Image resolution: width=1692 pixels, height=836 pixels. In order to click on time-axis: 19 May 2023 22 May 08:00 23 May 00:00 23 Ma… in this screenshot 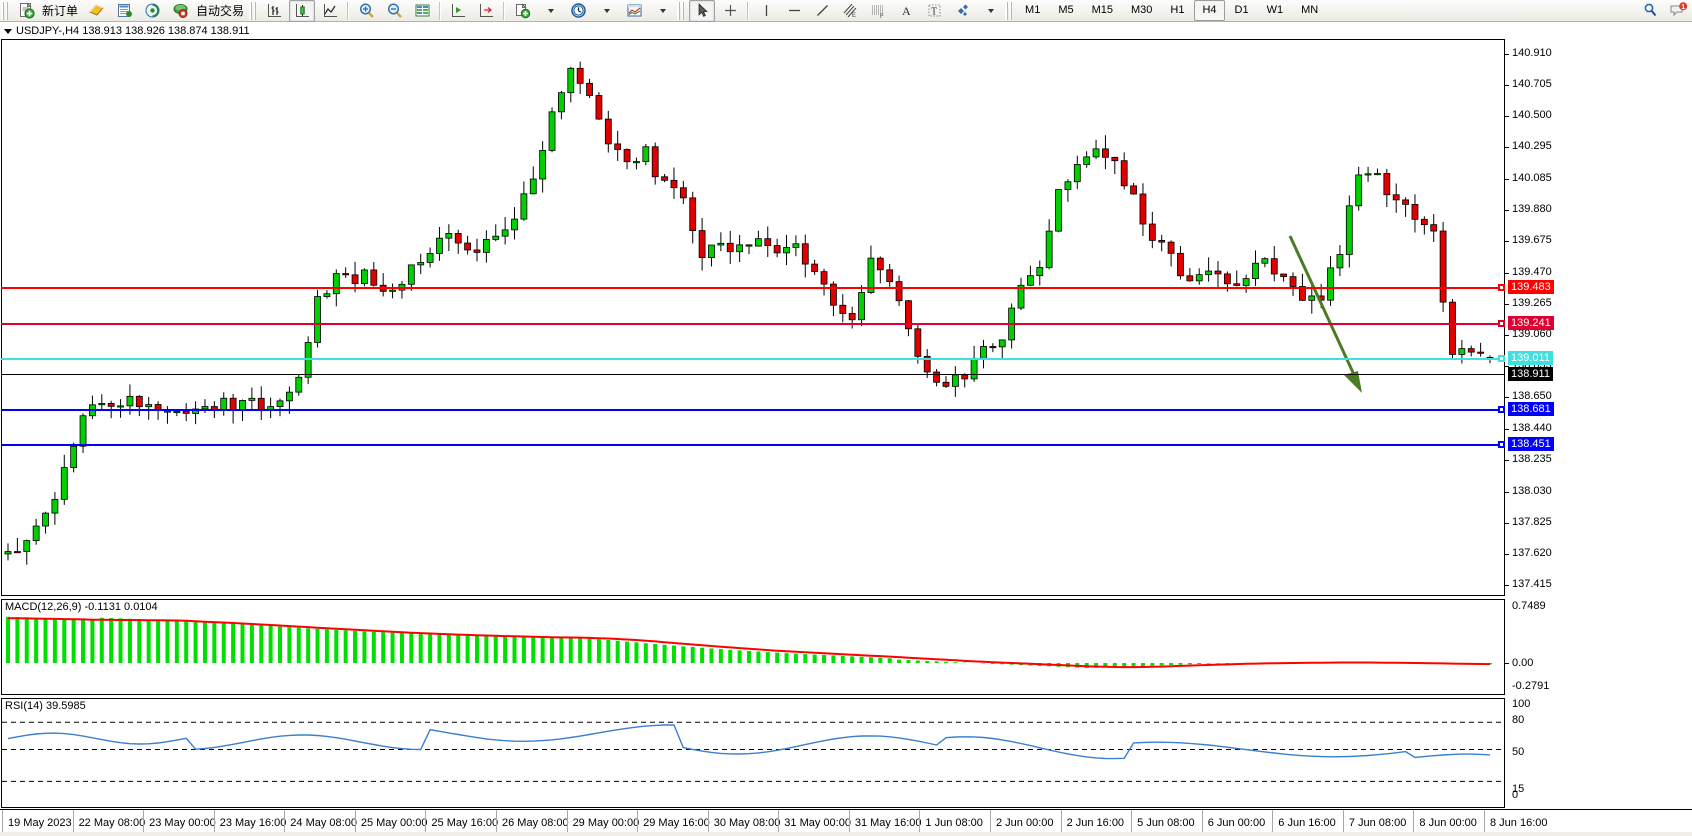, I will do `click(846, 822)`.